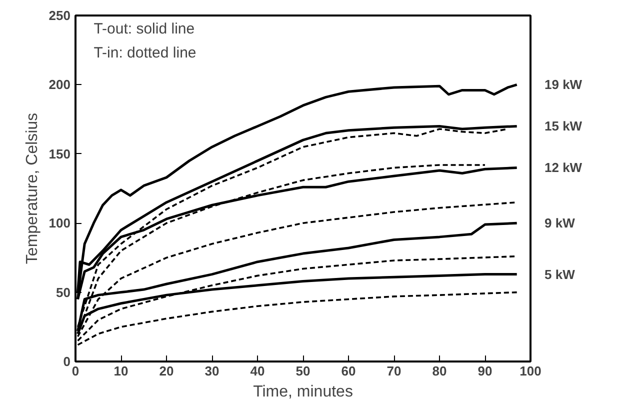 The width and height of the screenshot is (629, 416). I want to click on x-tick-label: 40, so click(257, 371).